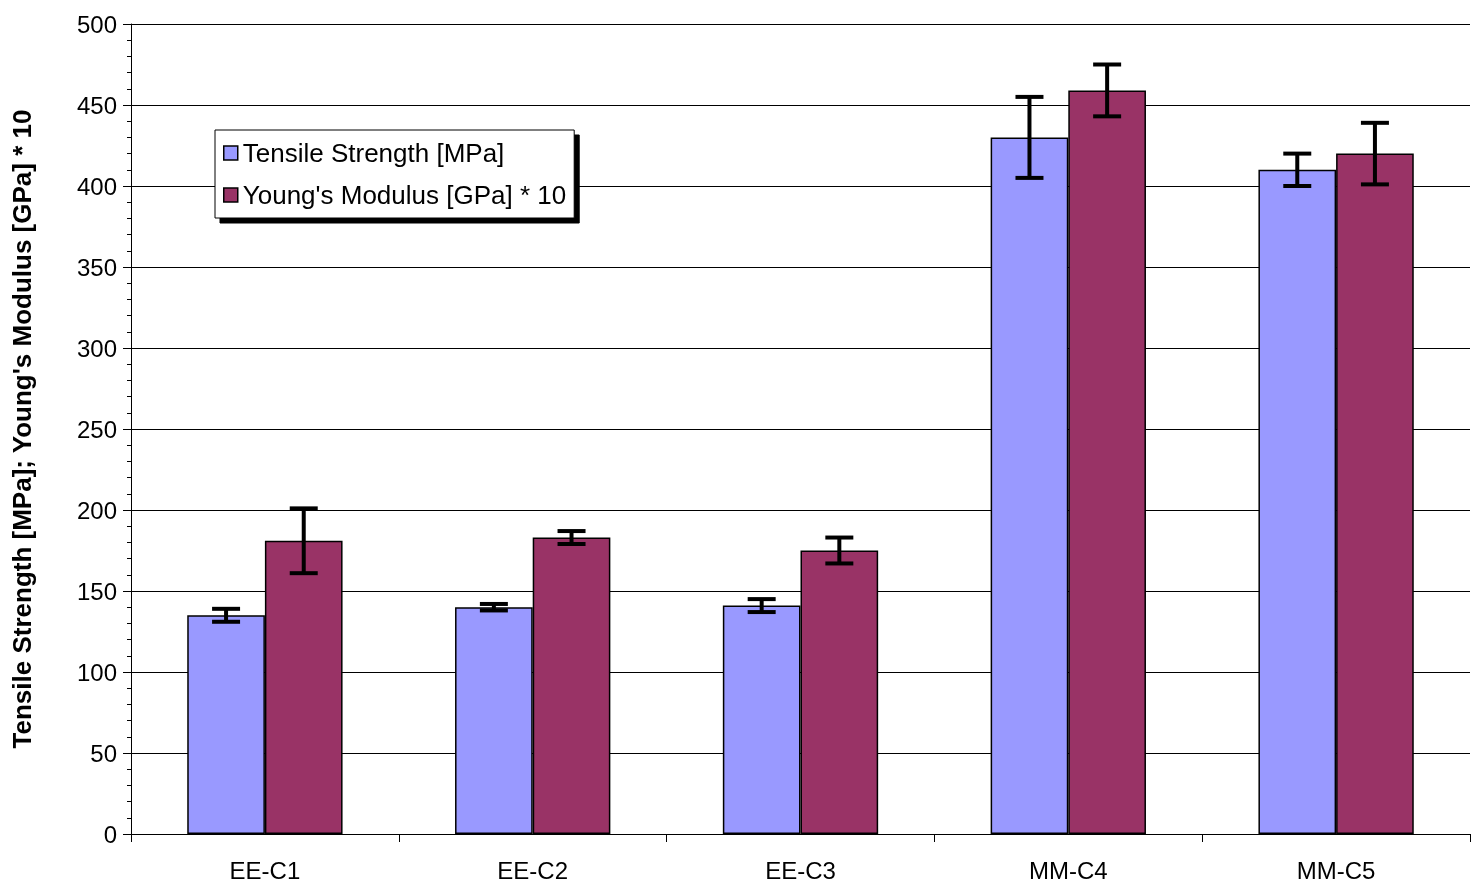 This screenshot has height=890, width=1472. I want to click on y-tick-label: 50, so click(103, 753).